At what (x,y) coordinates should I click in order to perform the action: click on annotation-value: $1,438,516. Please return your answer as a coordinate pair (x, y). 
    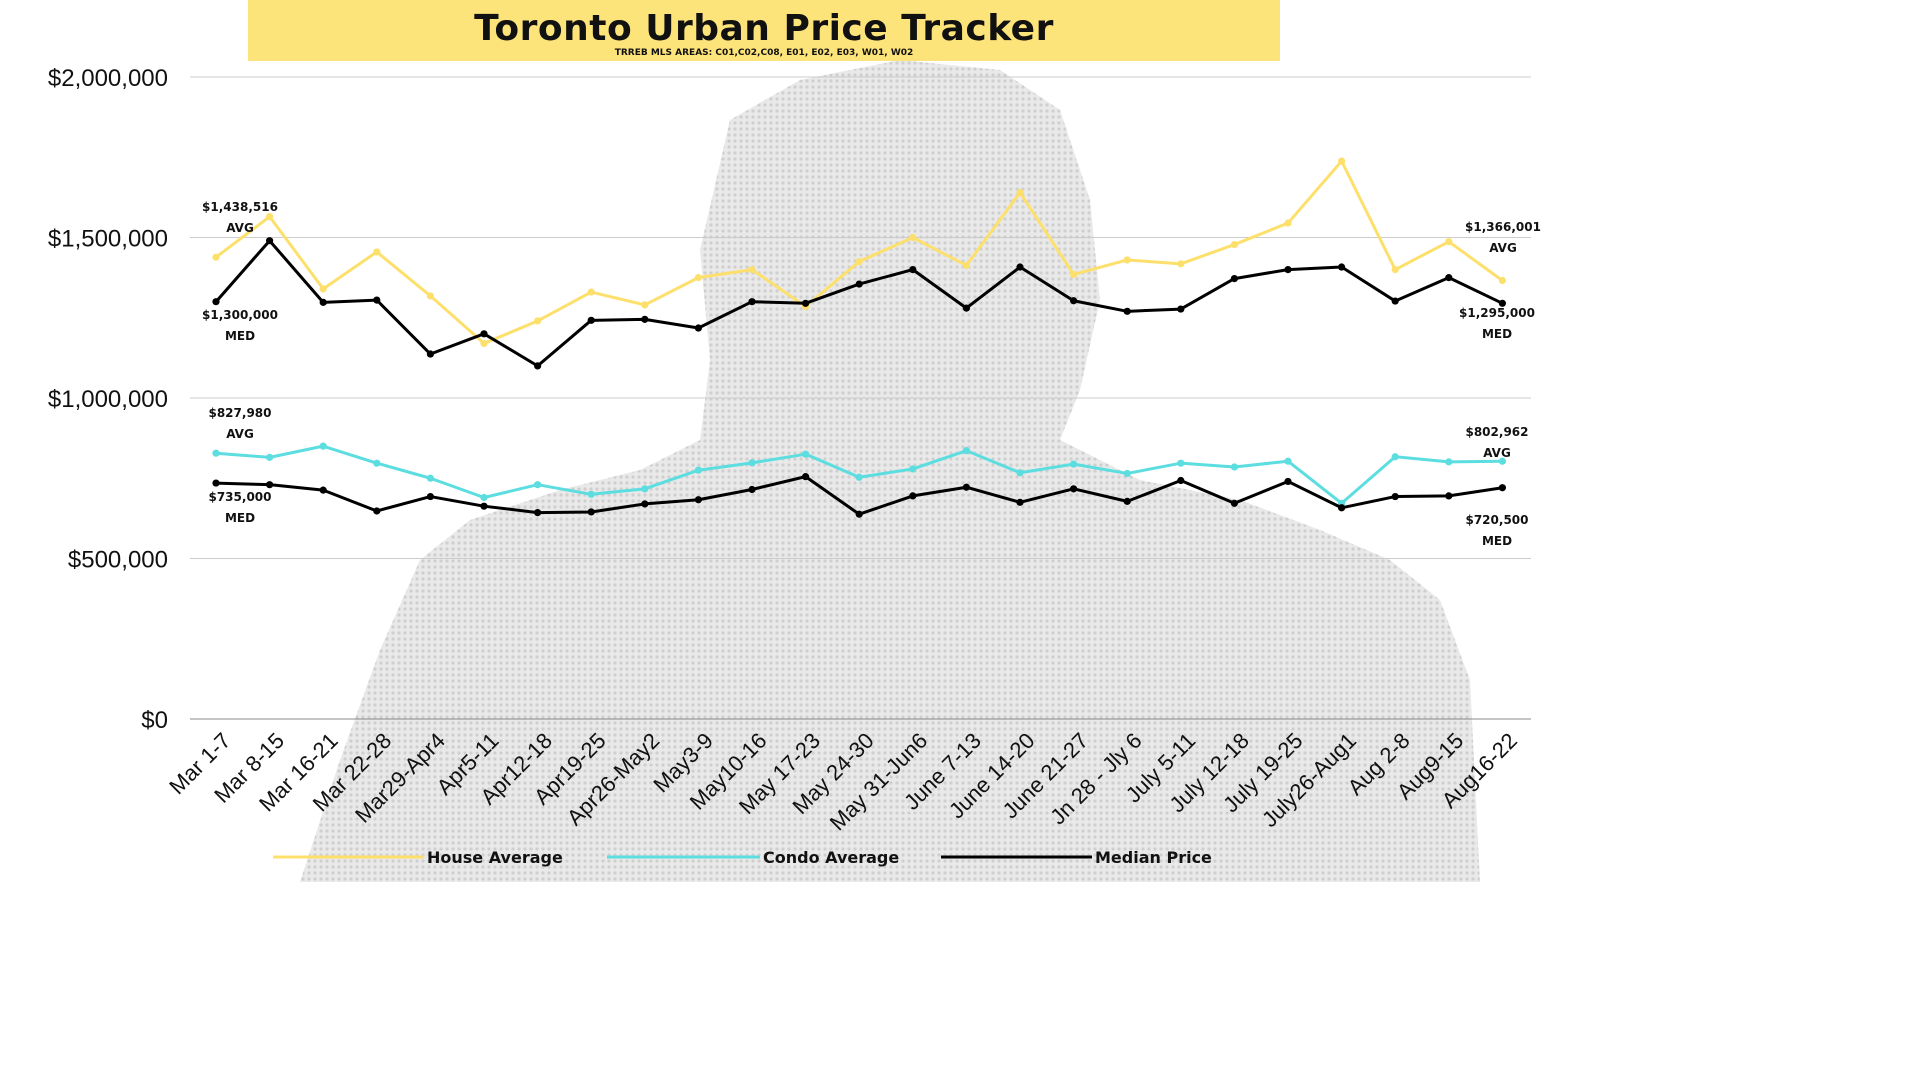
    Looking at the image, I should click on (240, 207).